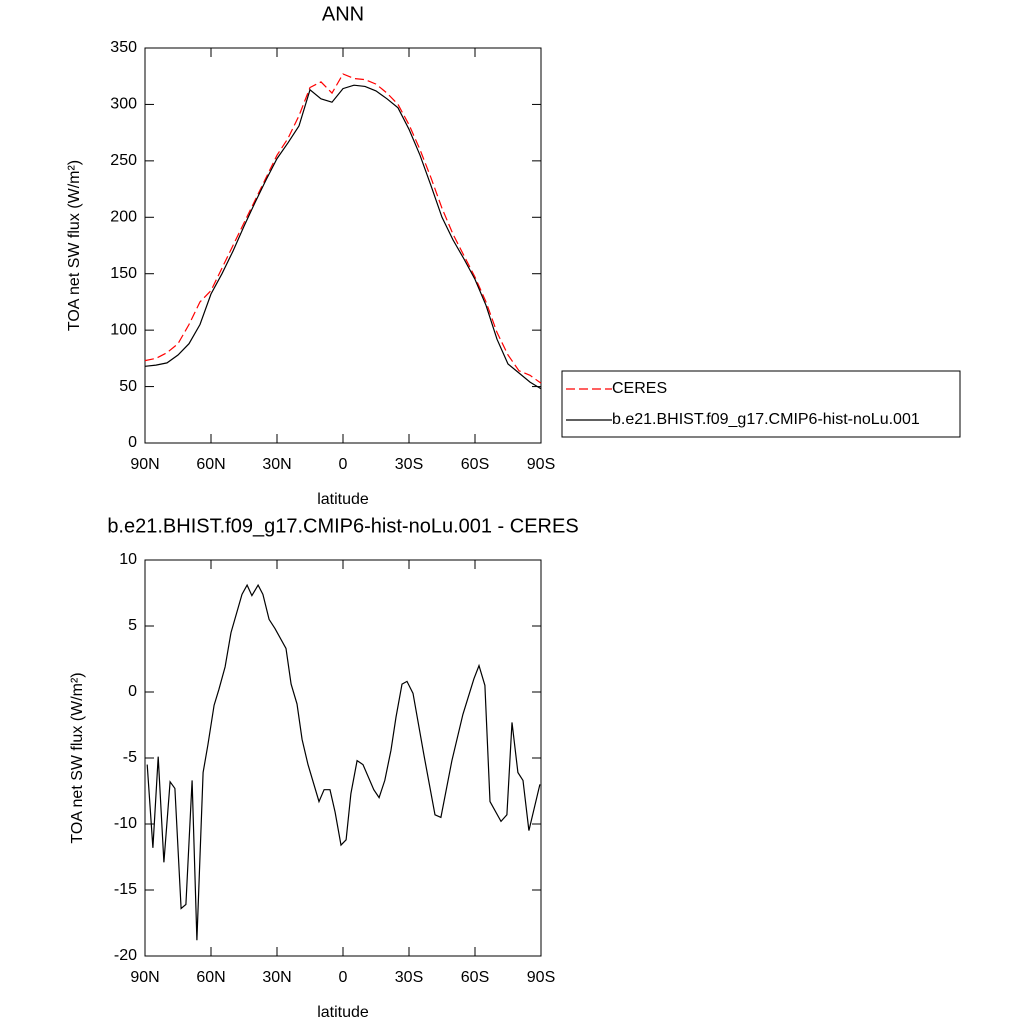  I want to click on y-tick-label: 10, so click(128, 559).